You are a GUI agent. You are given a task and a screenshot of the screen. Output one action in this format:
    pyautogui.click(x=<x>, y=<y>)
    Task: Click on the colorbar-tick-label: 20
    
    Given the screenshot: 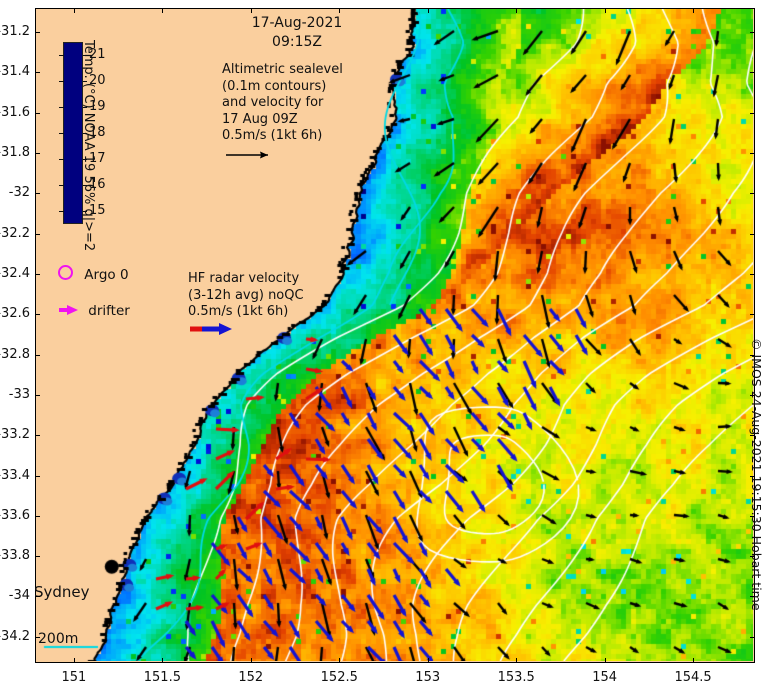 What is the action you would take?
    pyautogui.click(x=97, y=80)
    